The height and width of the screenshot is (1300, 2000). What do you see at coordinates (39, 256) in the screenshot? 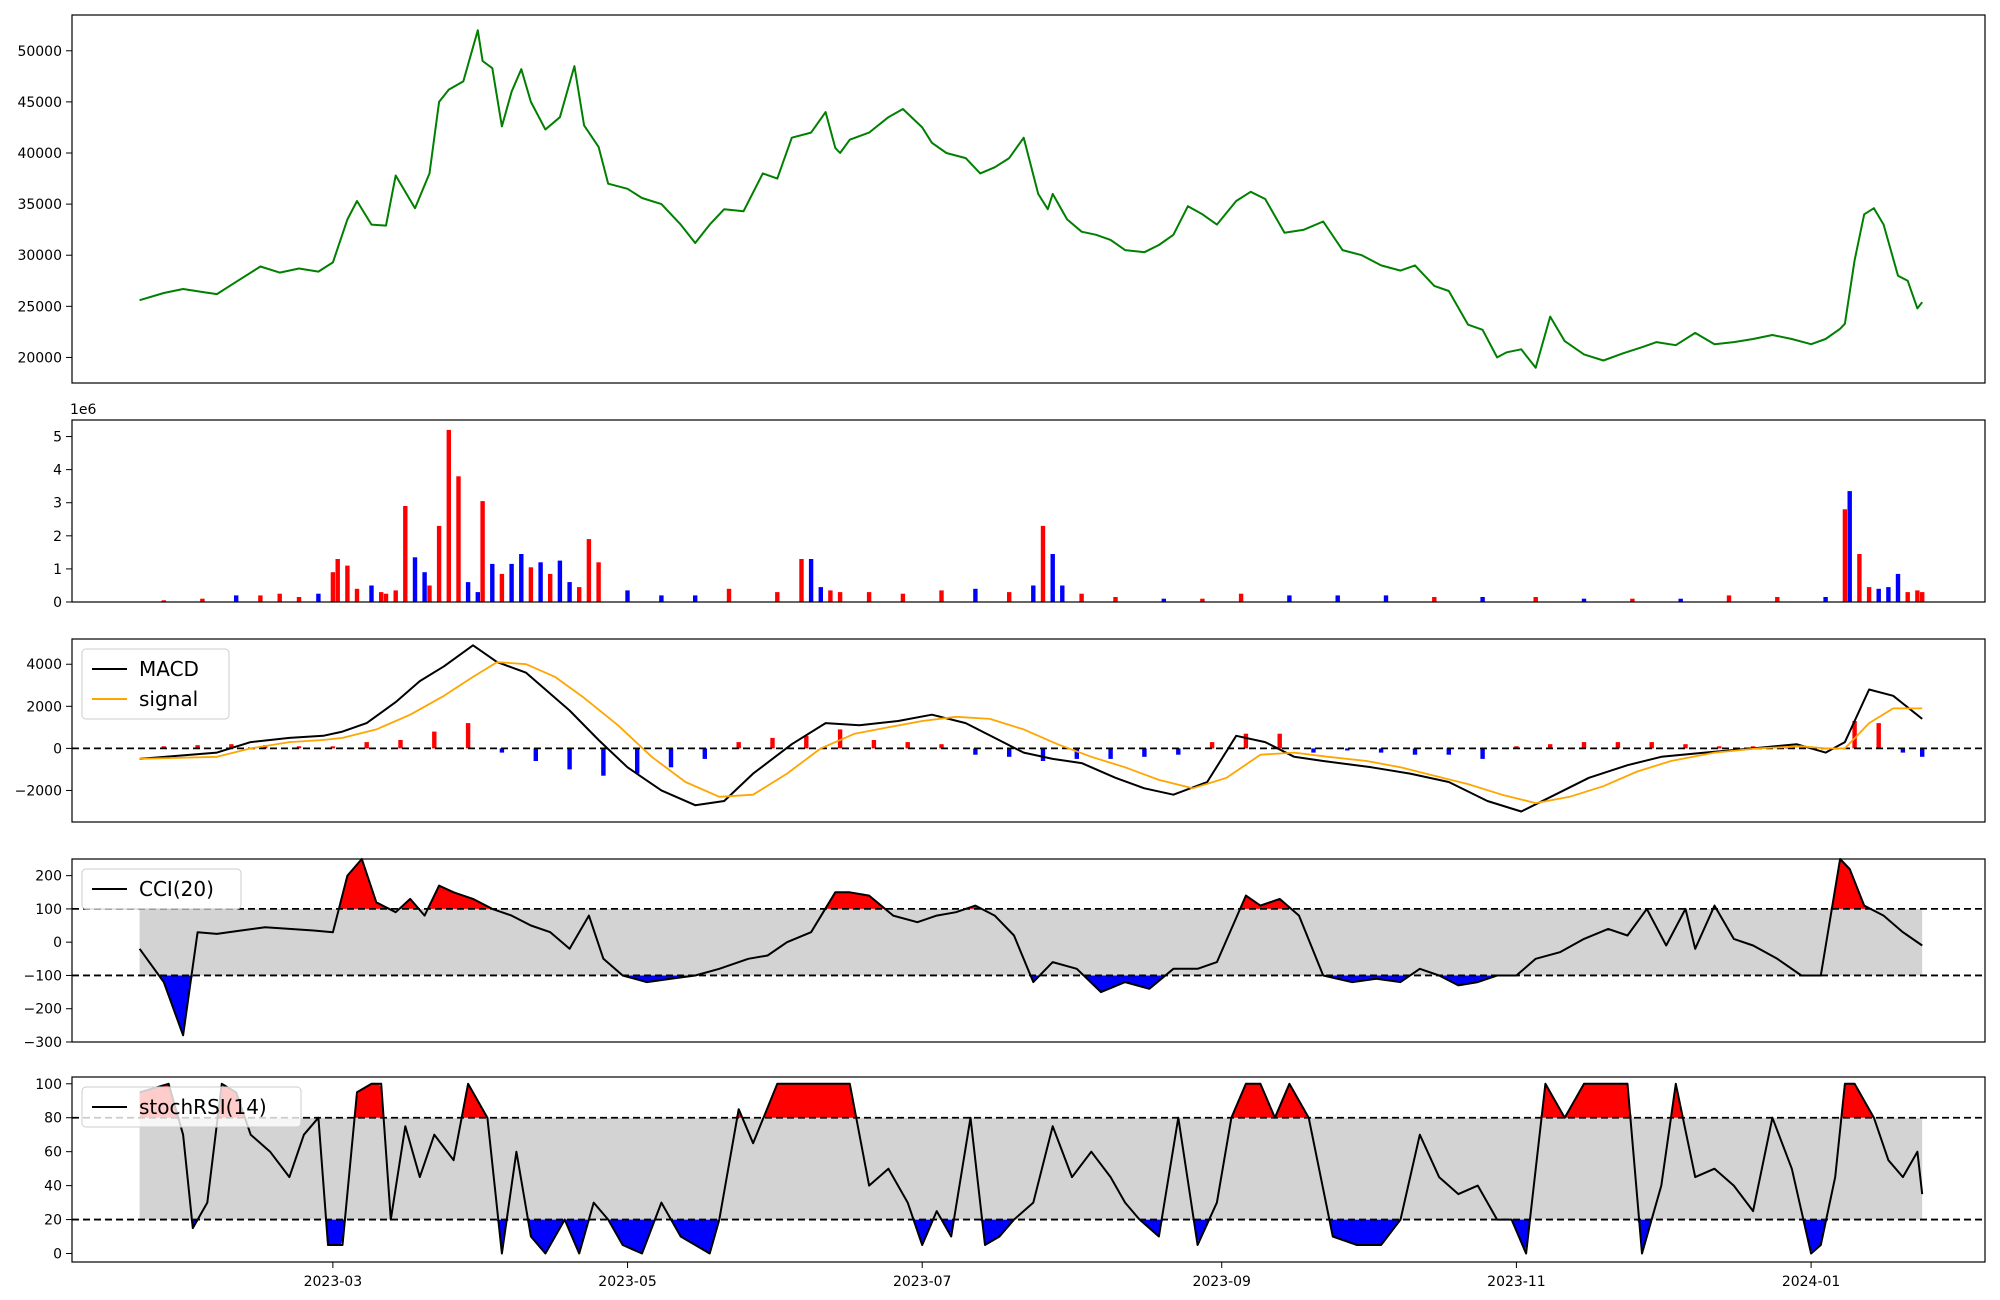
I see `price-ytick-label: 30000` at bounding box center [39, 256].